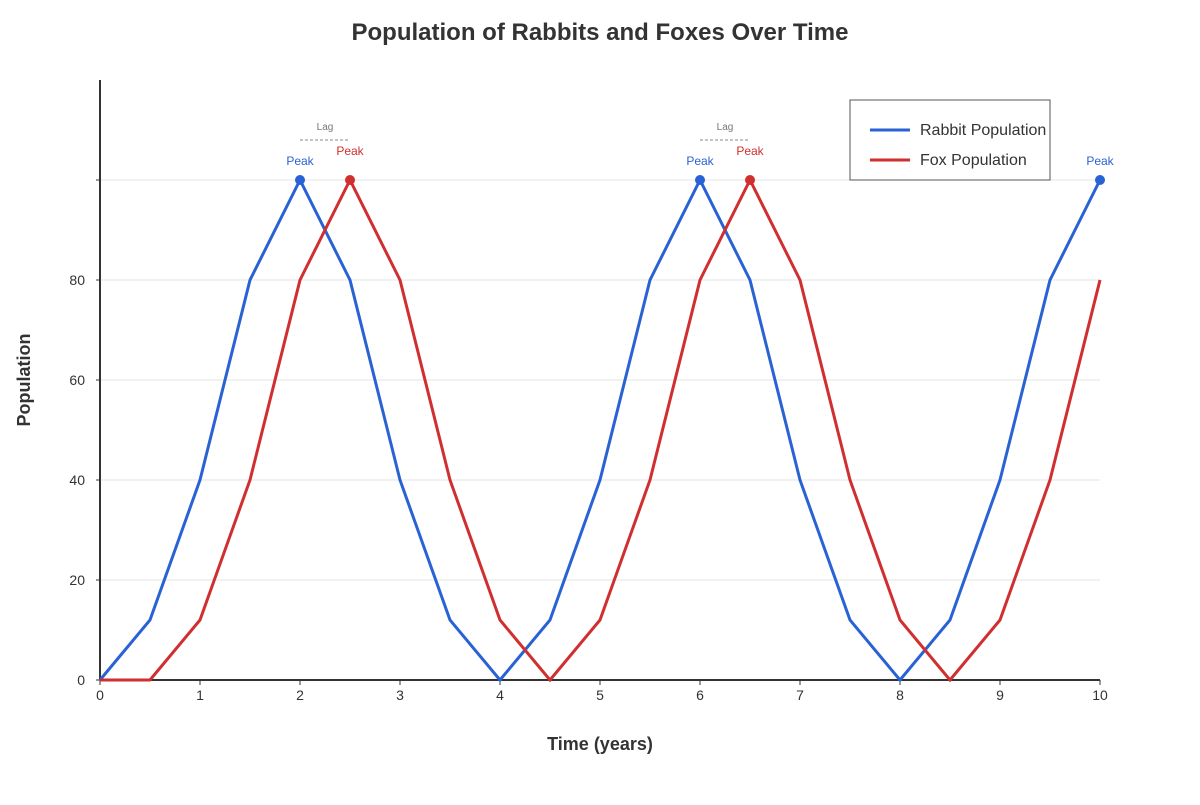 This screenshot has height=805, width=1200. Describe the element at coordinates (600, 695) in the screenshot. I see `x-tick-label: 5` at that location.